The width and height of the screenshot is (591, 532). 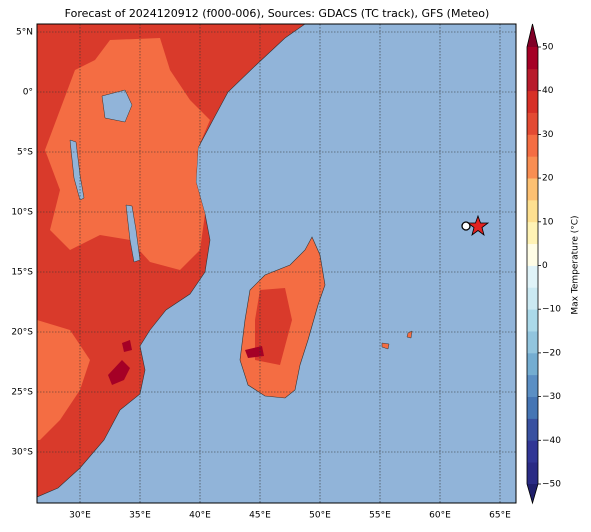 I want to click on colorbar-tick-label: 0, so click(x=545, y=266).